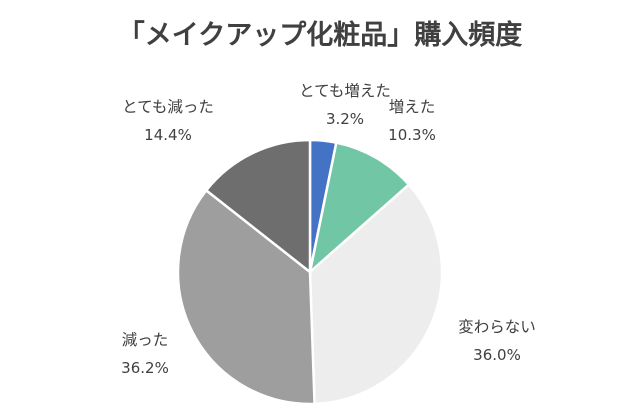 The height and width of the screenshot is (418, 640). I want to click on slice-label-3: 変わらない, so click(497, 327).